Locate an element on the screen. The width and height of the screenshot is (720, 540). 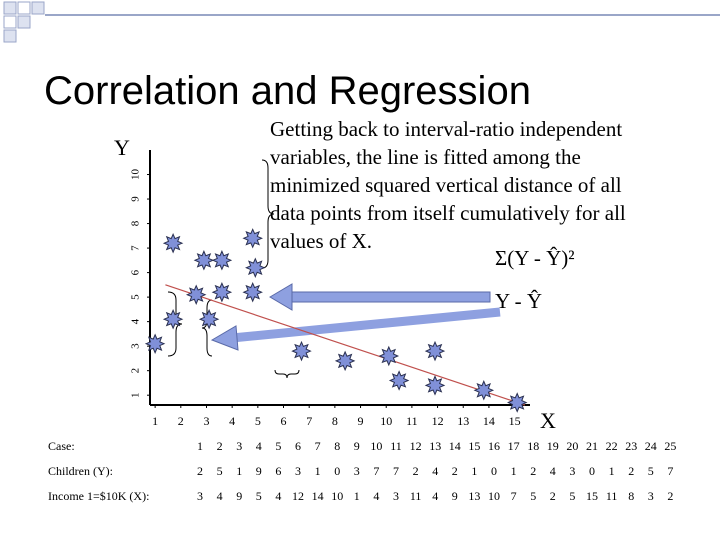
y-tick-label: 5 is located at coordinates (136, 297).